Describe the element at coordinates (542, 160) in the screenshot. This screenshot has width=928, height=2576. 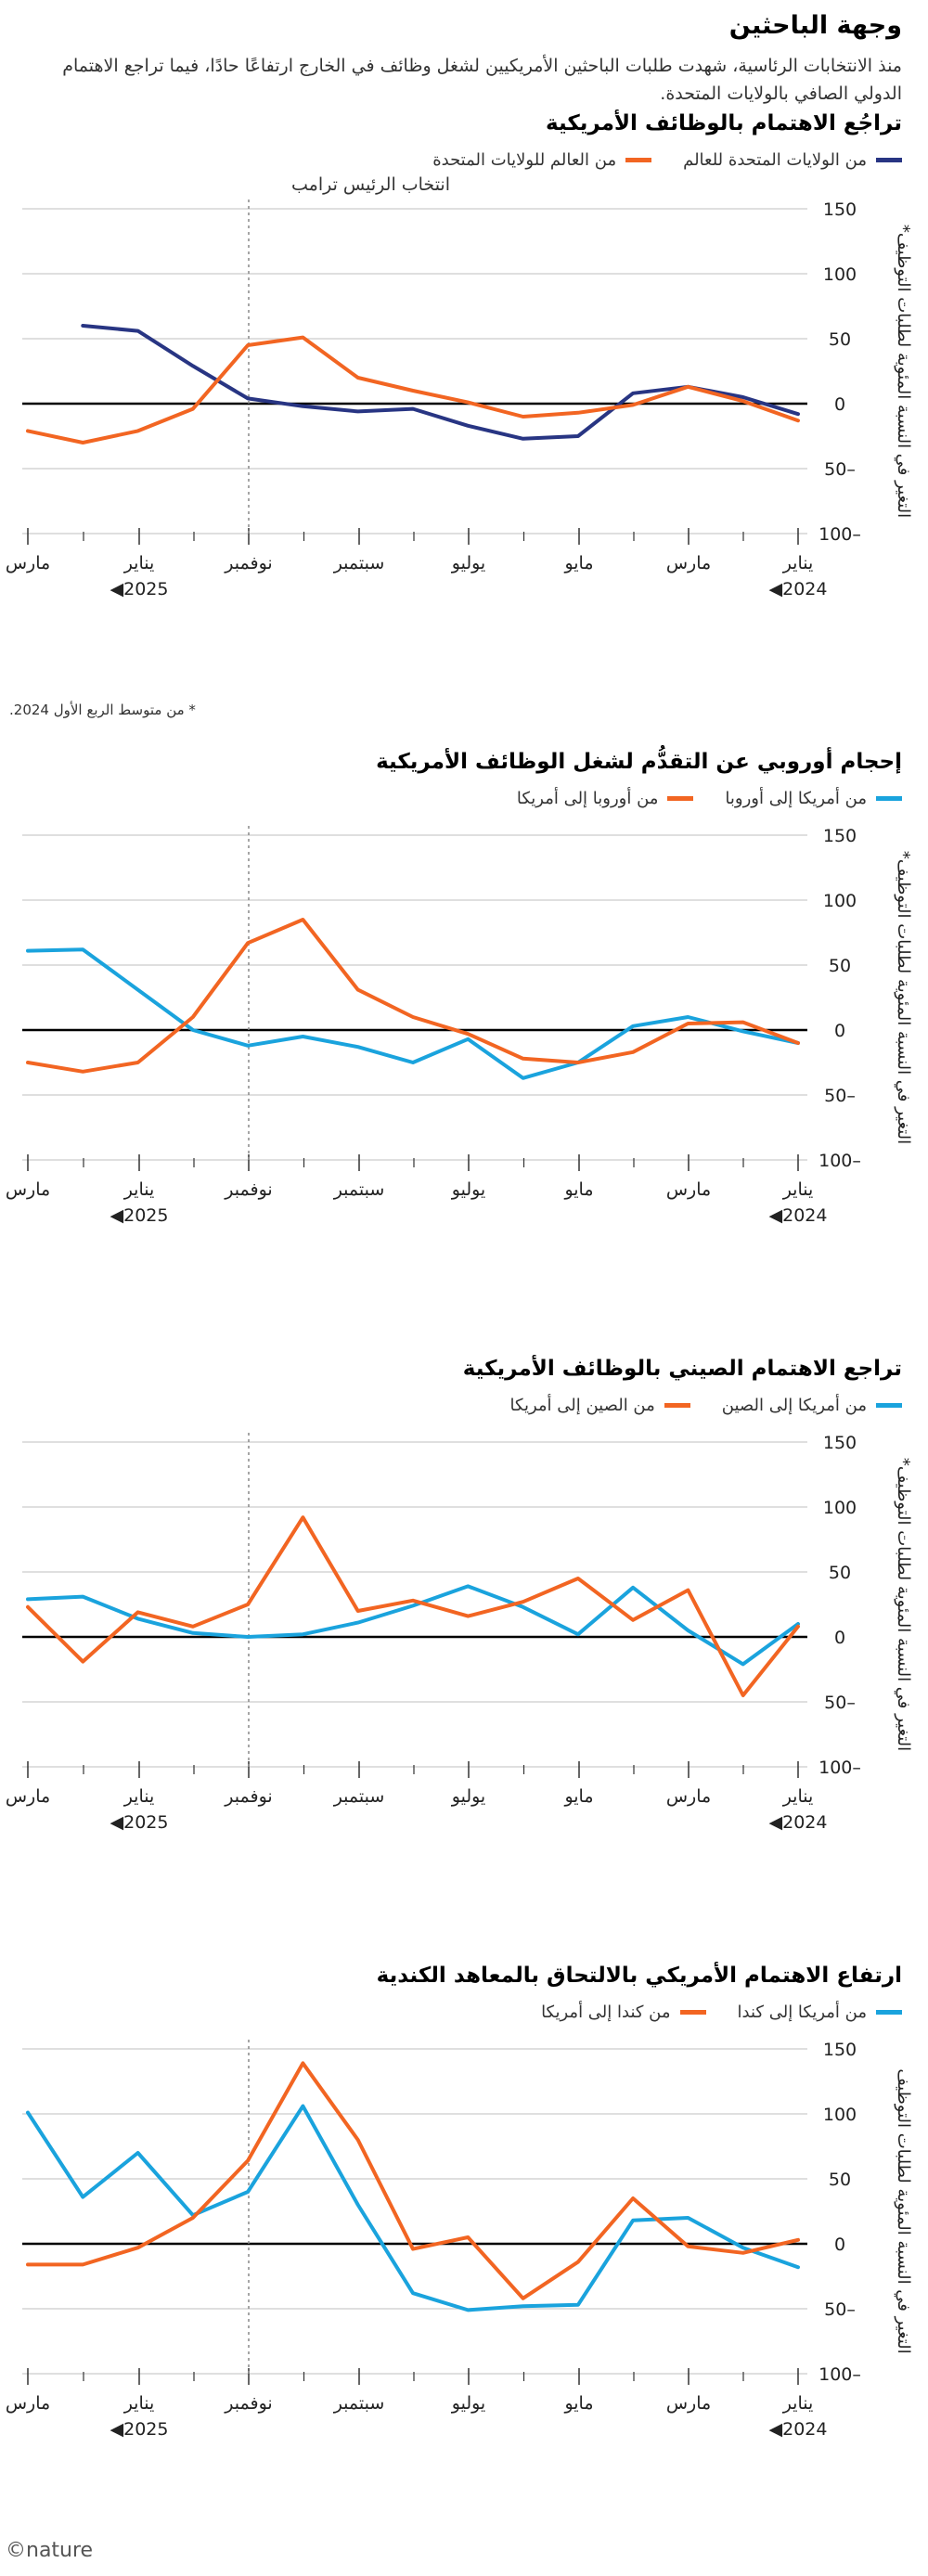
I see `legend-item-series-2: من العالم للولايات المتحدة` at that location.